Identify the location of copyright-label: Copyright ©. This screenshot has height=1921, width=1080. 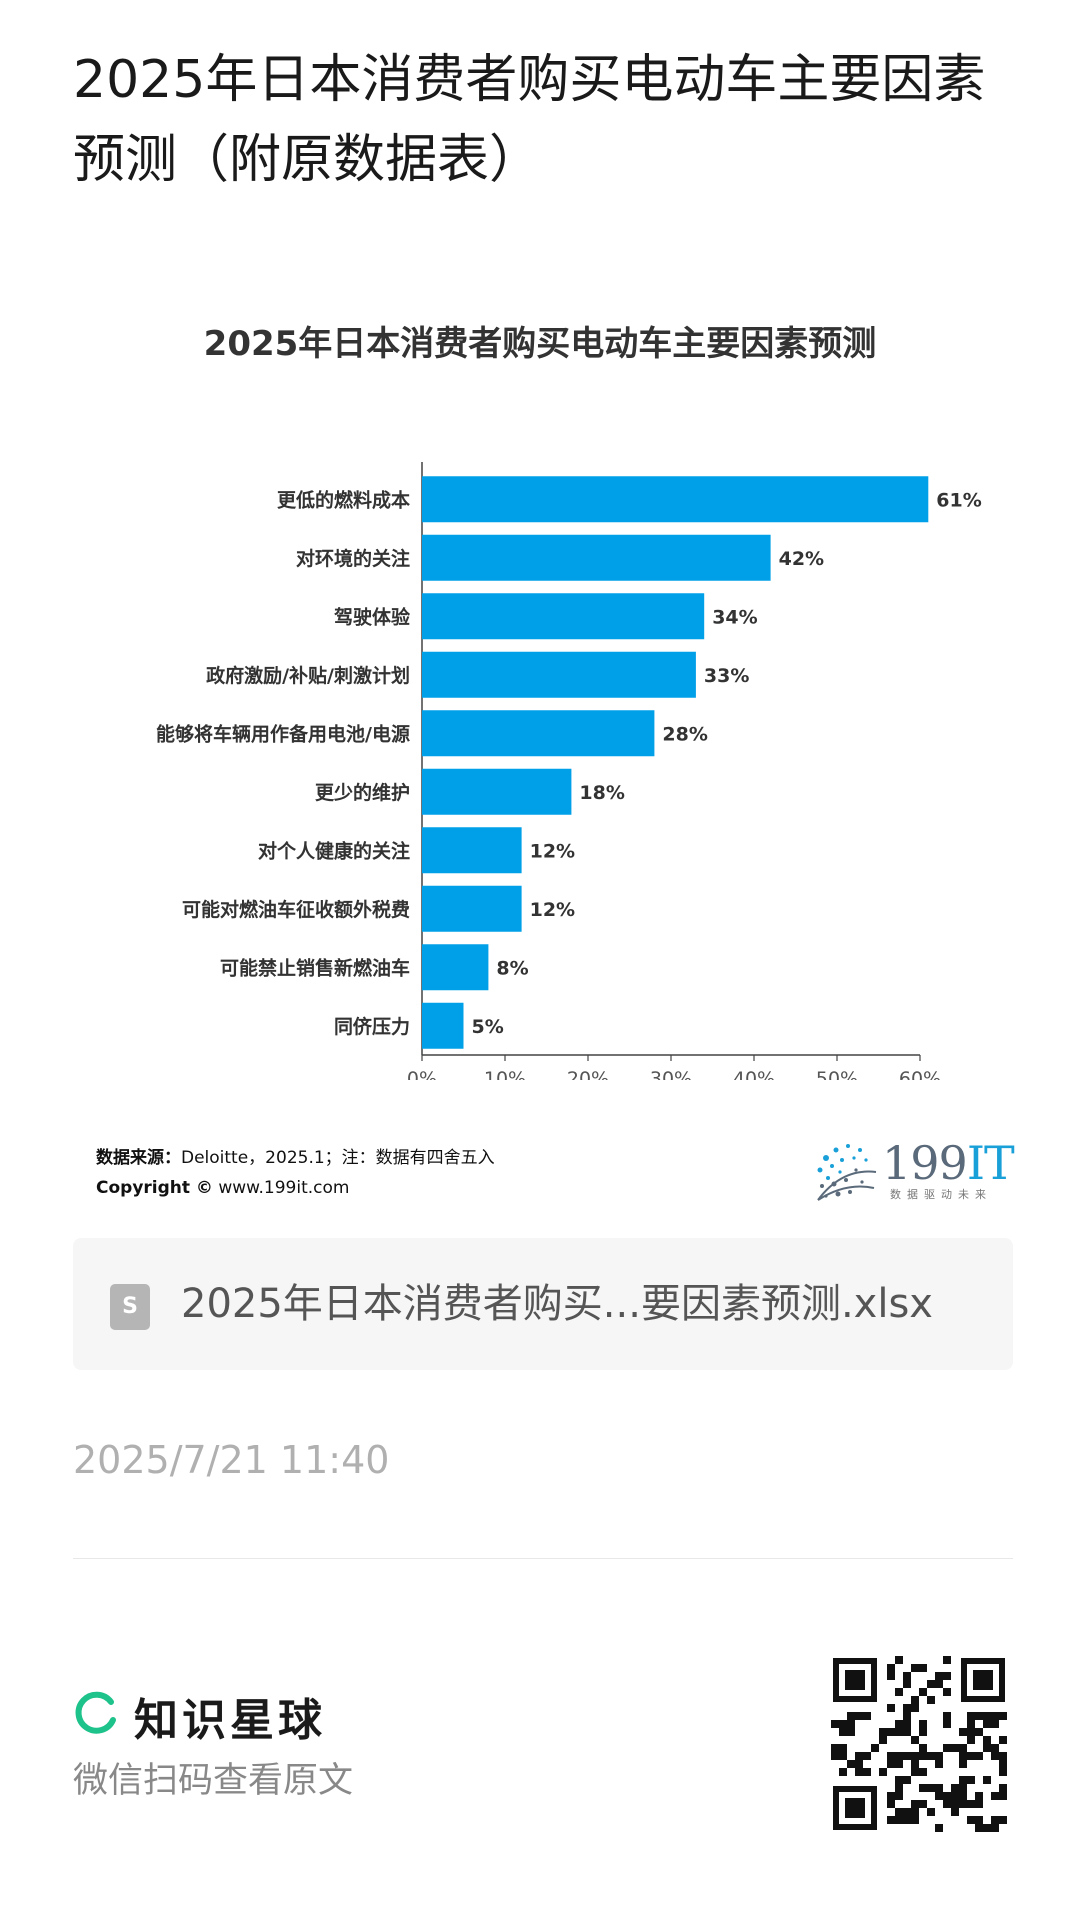
(154, 1188).